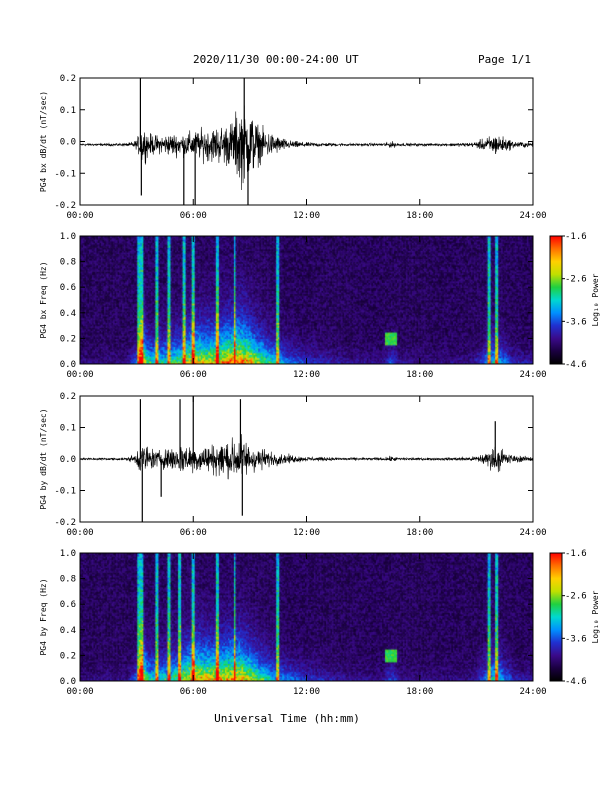  I want to click on bx-waveform-panel, so click(306, 141).